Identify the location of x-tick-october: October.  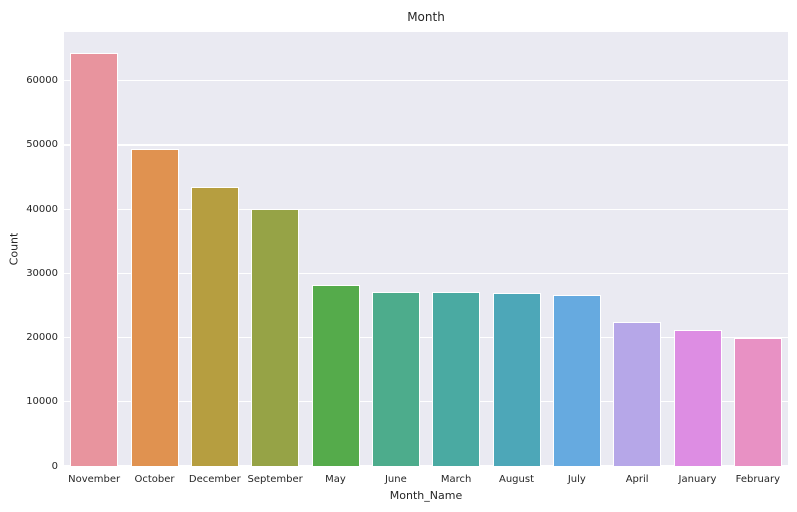
(154, 479).